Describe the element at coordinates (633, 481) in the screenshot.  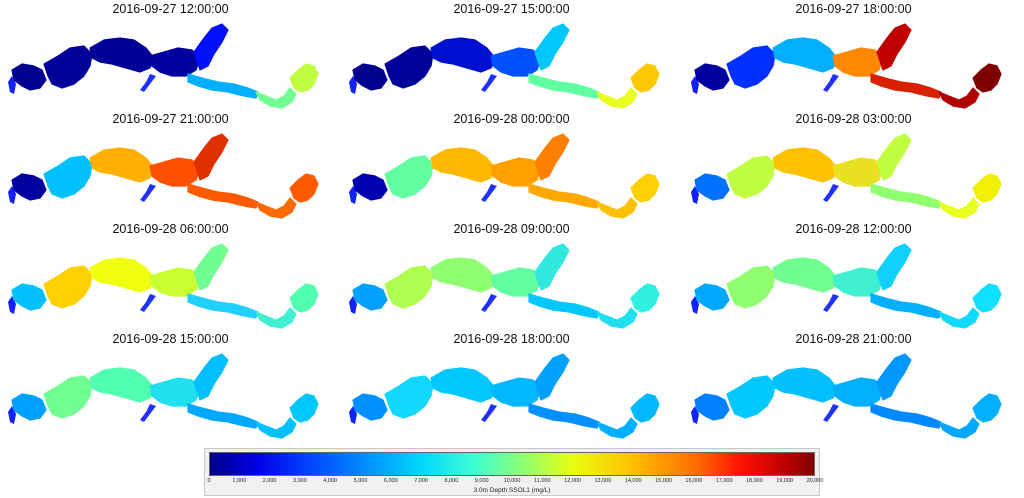
I see `legend-tick-label: 14,000` at that location.